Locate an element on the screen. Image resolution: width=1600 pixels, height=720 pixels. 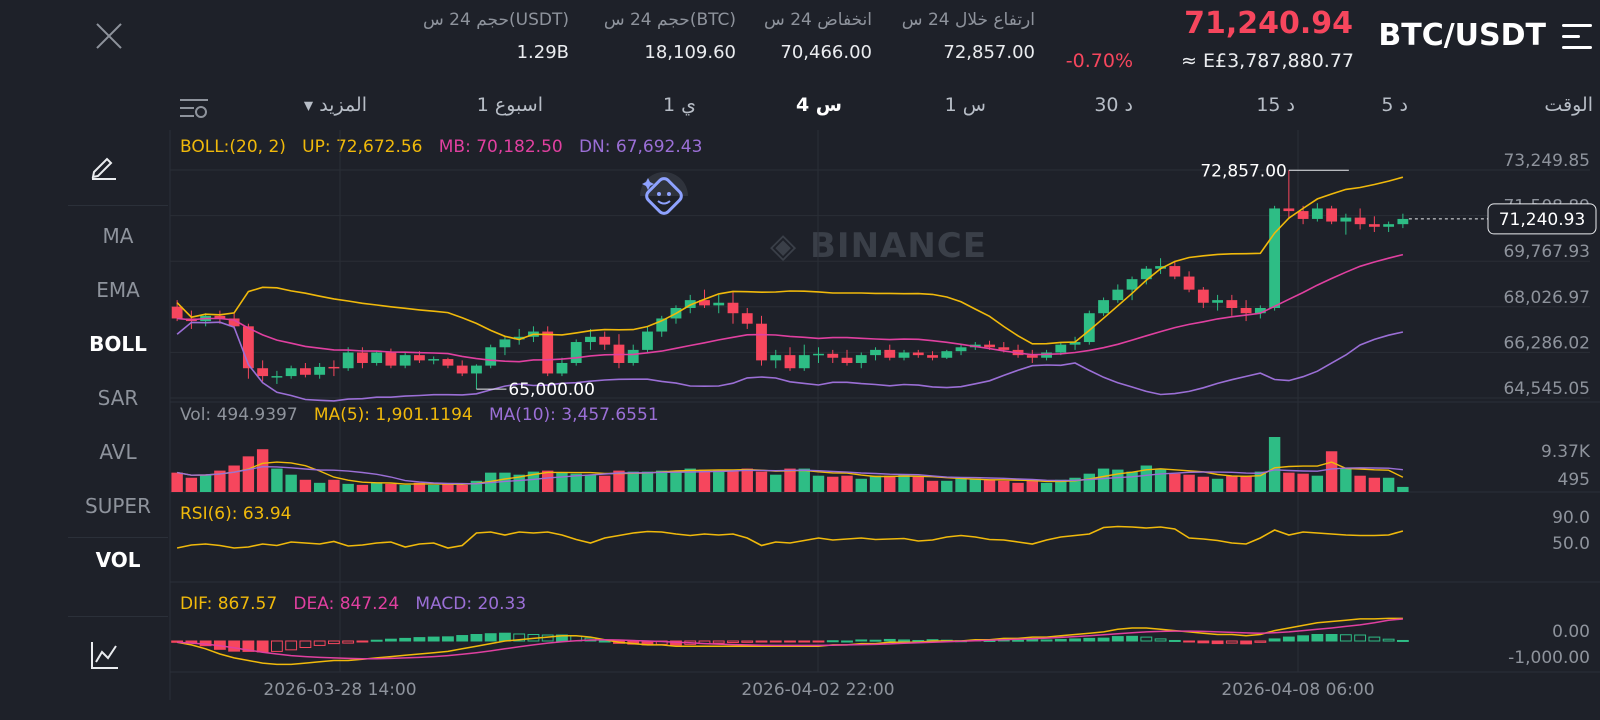
chart-settings-icon is located at coordinates (194, 108).